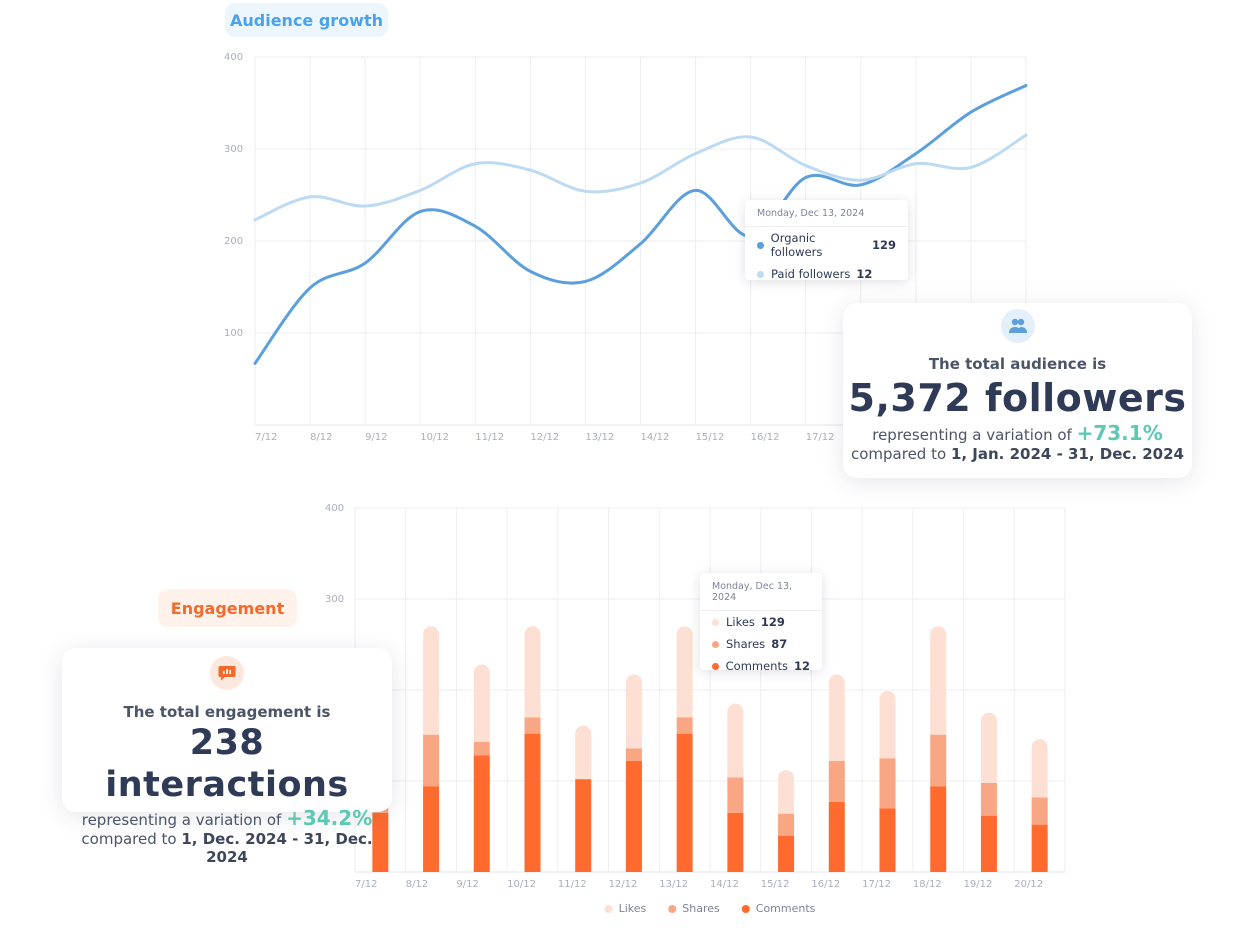 The image size is (1252, 928). Describe the element at coordinates (1028, 884) in the screenshot. I see `x-tick-label: 20/12` at that location.